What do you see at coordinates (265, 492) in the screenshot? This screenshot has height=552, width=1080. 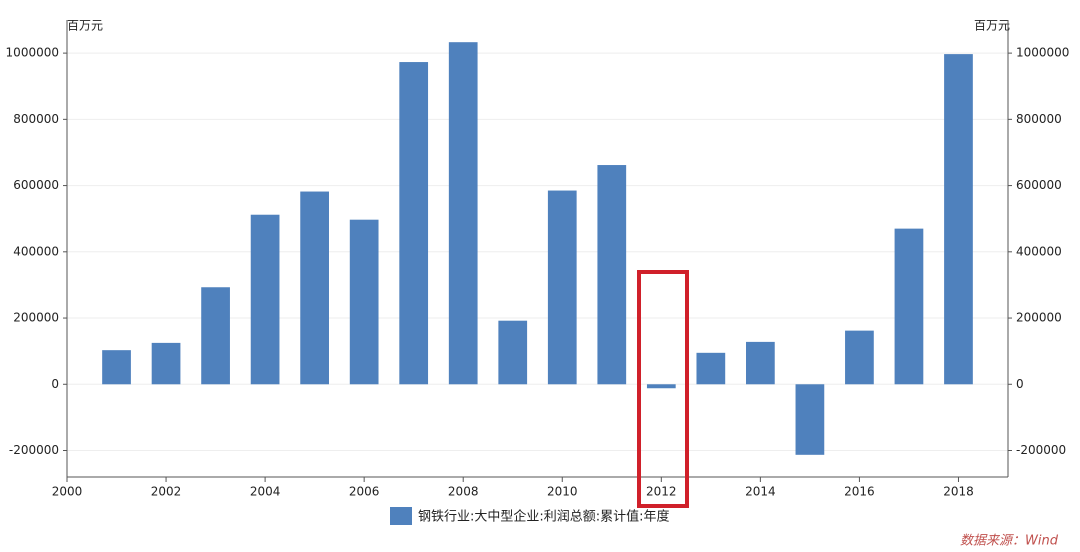 I see `x-tick-label: 2004` at bounding box center [265, 492].